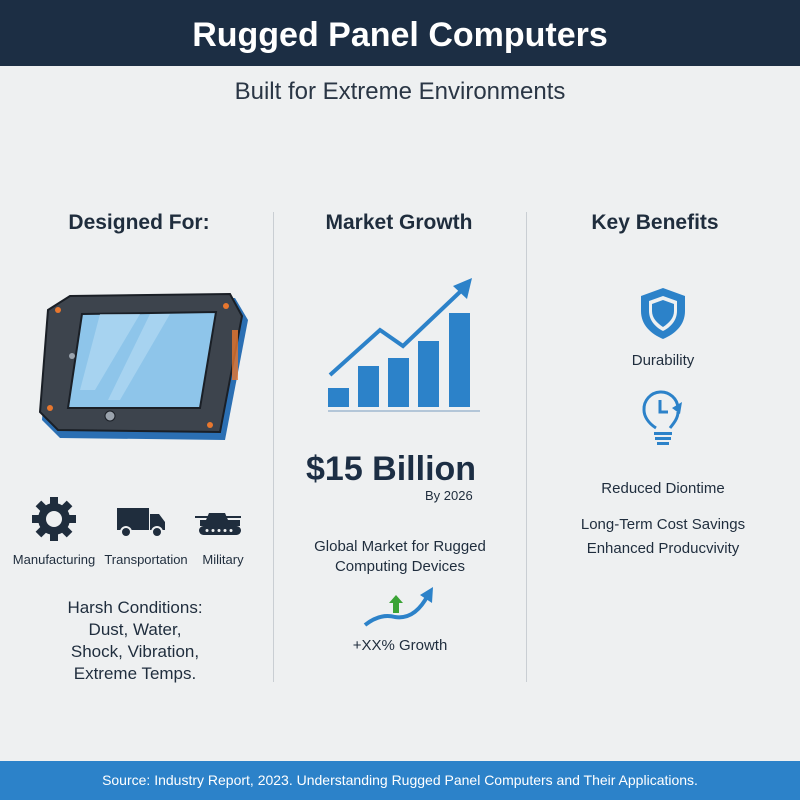 Image resolution: width=800 pixels, height=800 pixels. I want to click on conditions-line: Harsh Conditions:, so click(135, 607).